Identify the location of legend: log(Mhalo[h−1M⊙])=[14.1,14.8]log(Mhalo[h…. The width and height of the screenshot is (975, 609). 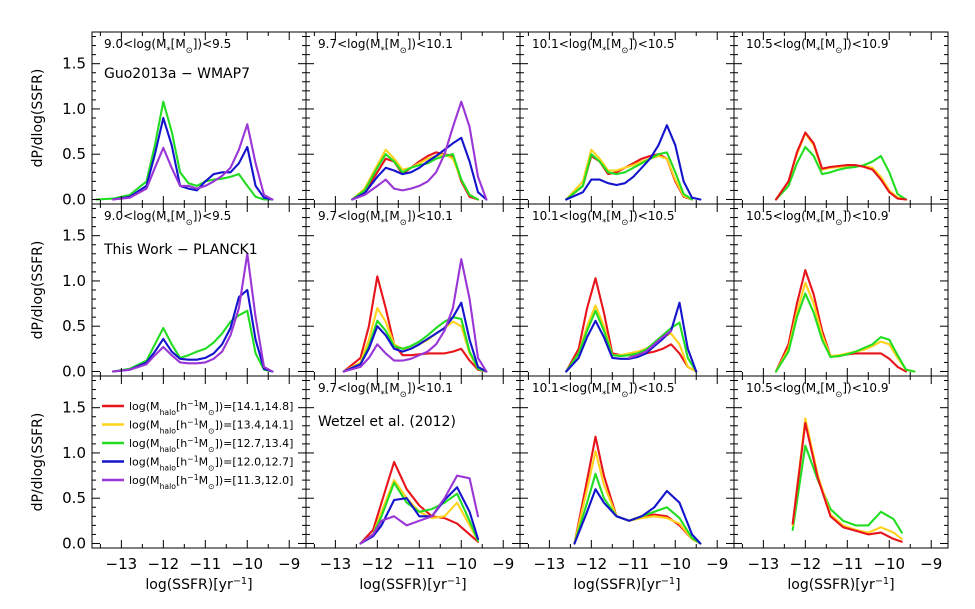
(197, 445).